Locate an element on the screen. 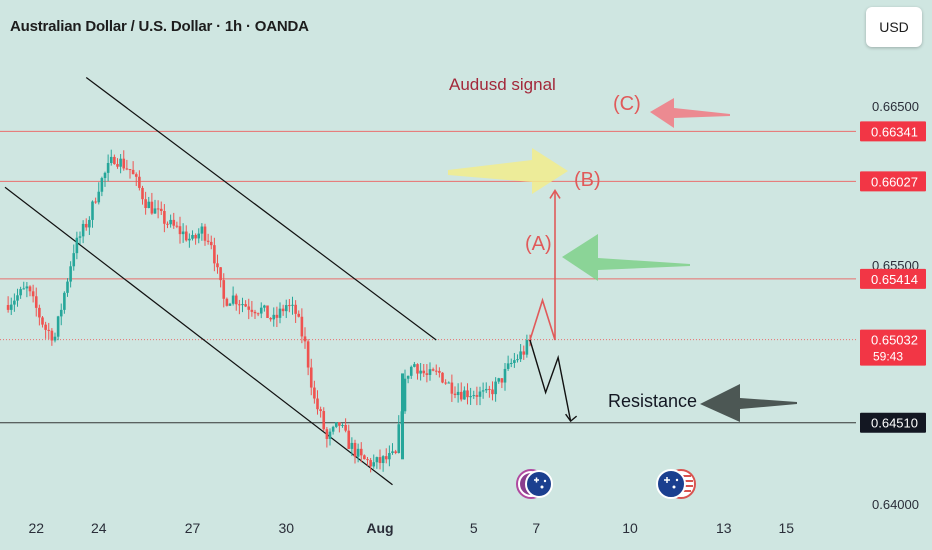 This screenshot has width=932, height=550. currency-button: USD is located at coordinates (894, 27).